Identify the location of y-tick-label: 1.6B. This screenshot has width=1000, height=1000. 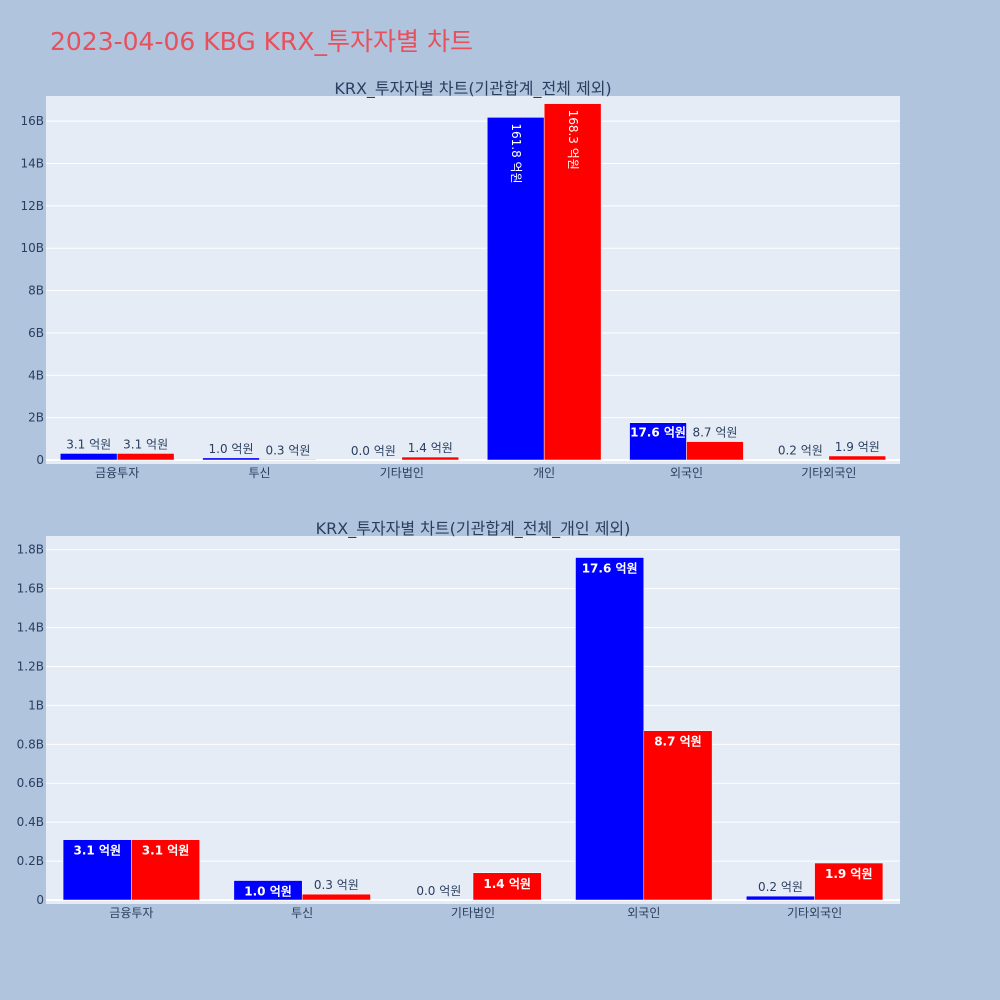
(30, 589).